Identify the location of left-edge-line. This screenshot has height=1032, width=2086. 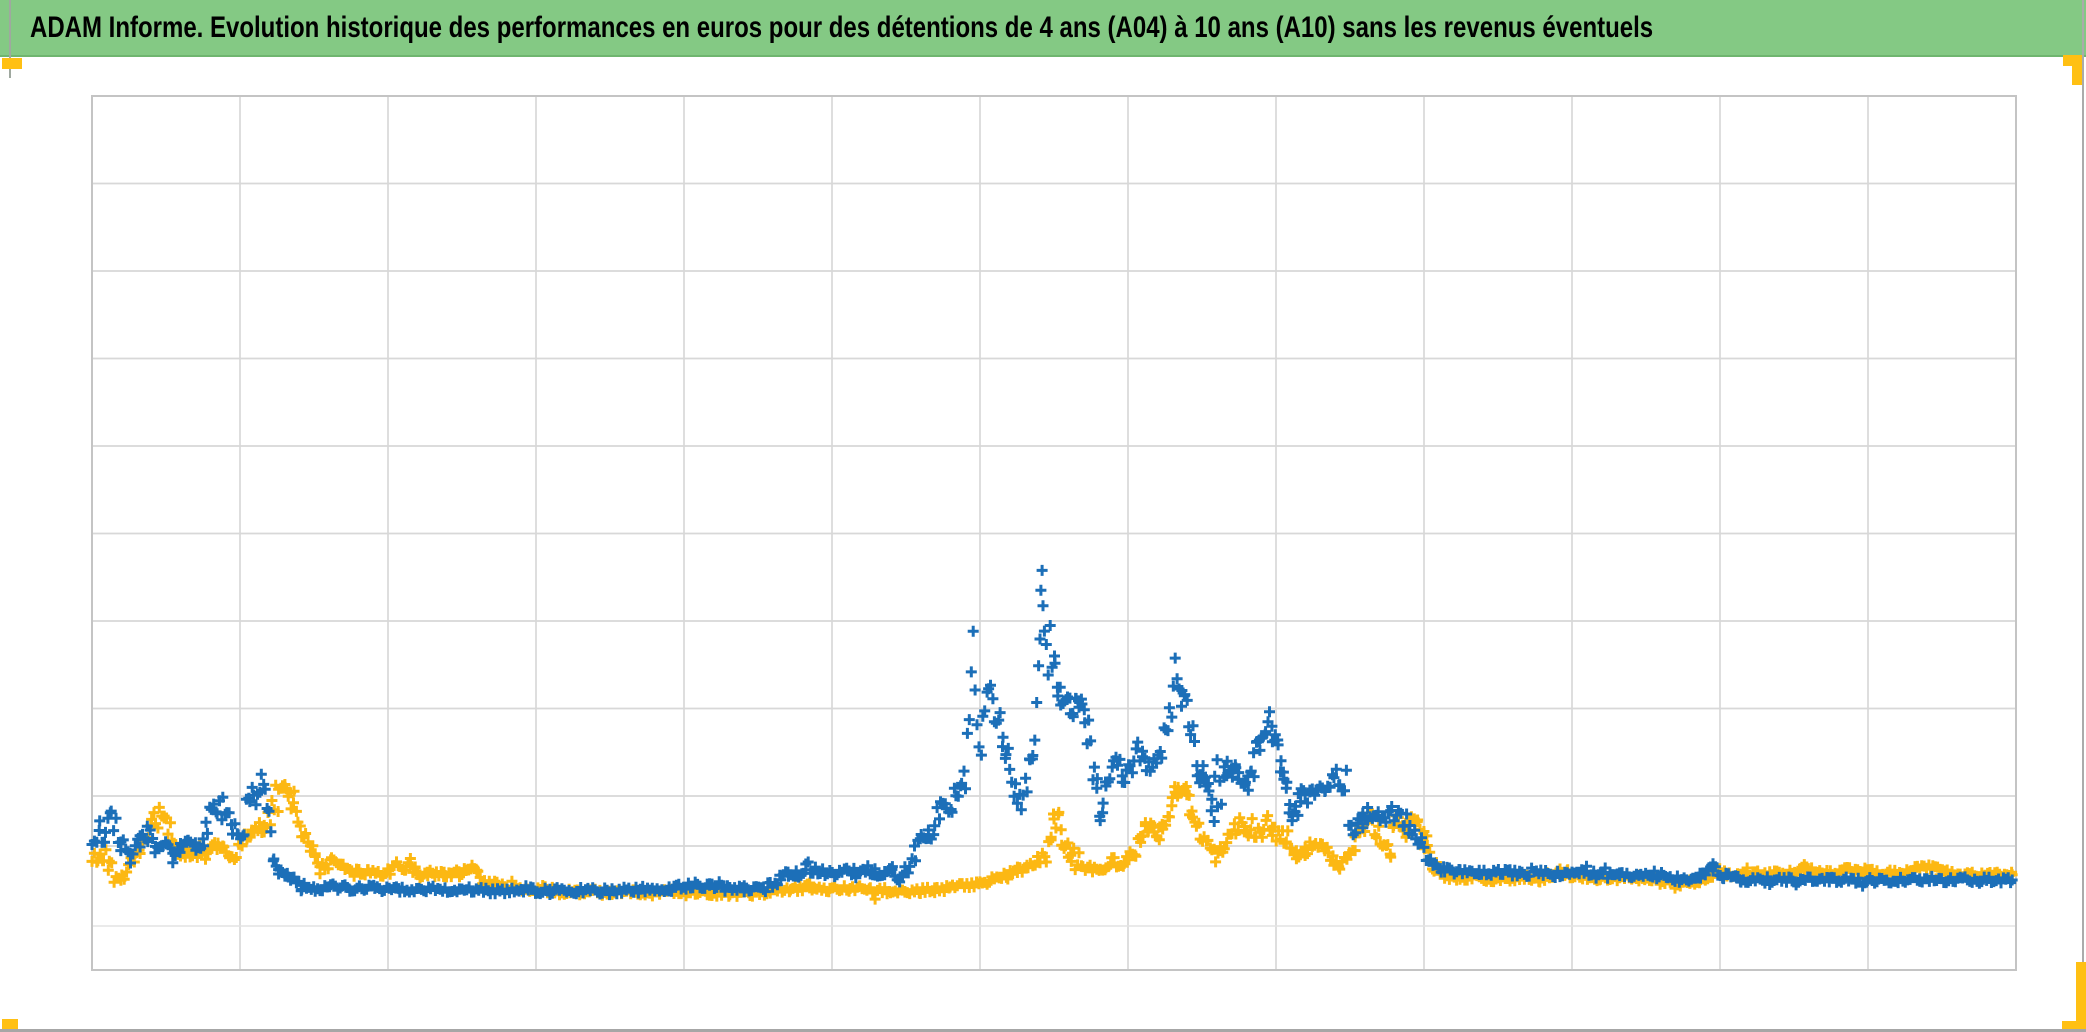
(10, 39).